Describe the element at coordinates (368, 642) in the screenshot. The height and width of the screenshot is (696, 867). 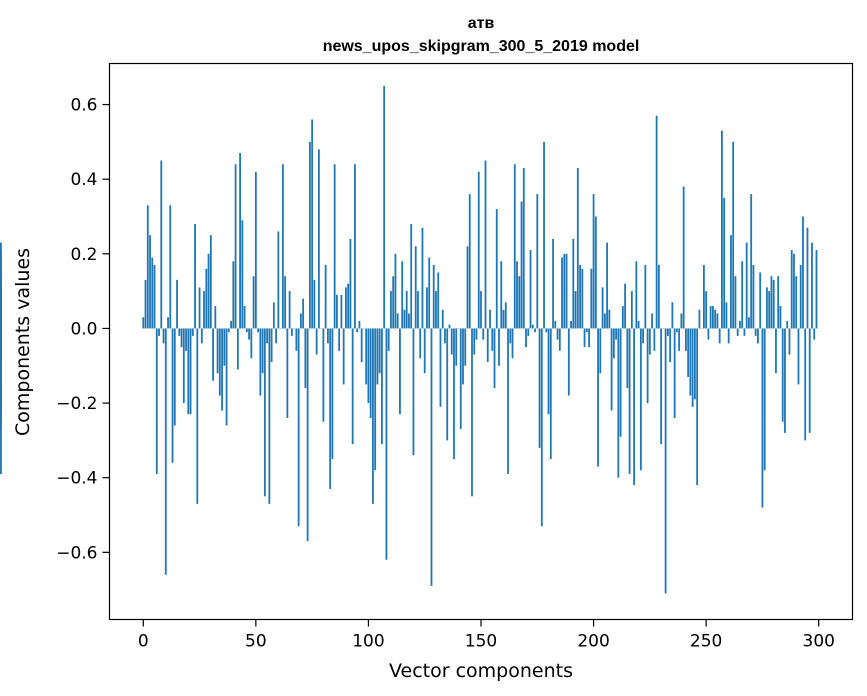
I see `x-tick-label: 100` at that location.